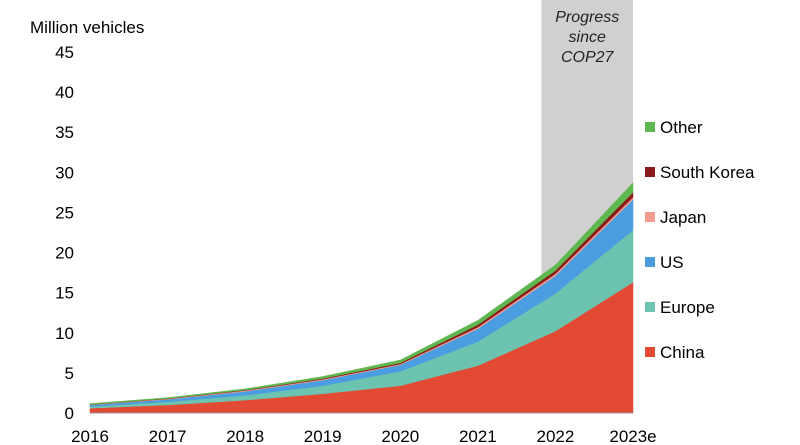 Image resolution: width=800 pixels, height=445 pixels. I want to click on y-tick-label: 20, so click(64, 253).